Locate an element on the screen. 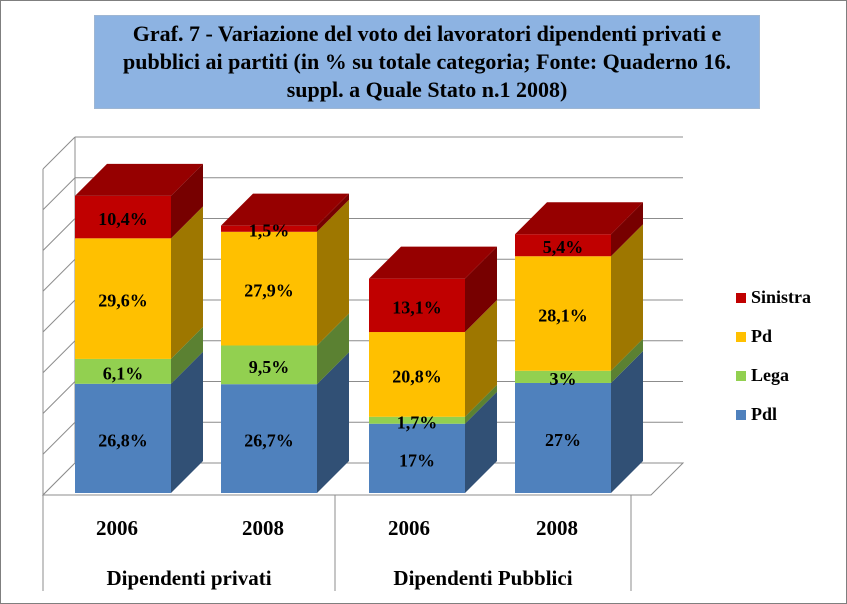 The width and height of the screenshot is (847, 604). legend-label-pdl: Pdl is located at coordinates (764, 414).